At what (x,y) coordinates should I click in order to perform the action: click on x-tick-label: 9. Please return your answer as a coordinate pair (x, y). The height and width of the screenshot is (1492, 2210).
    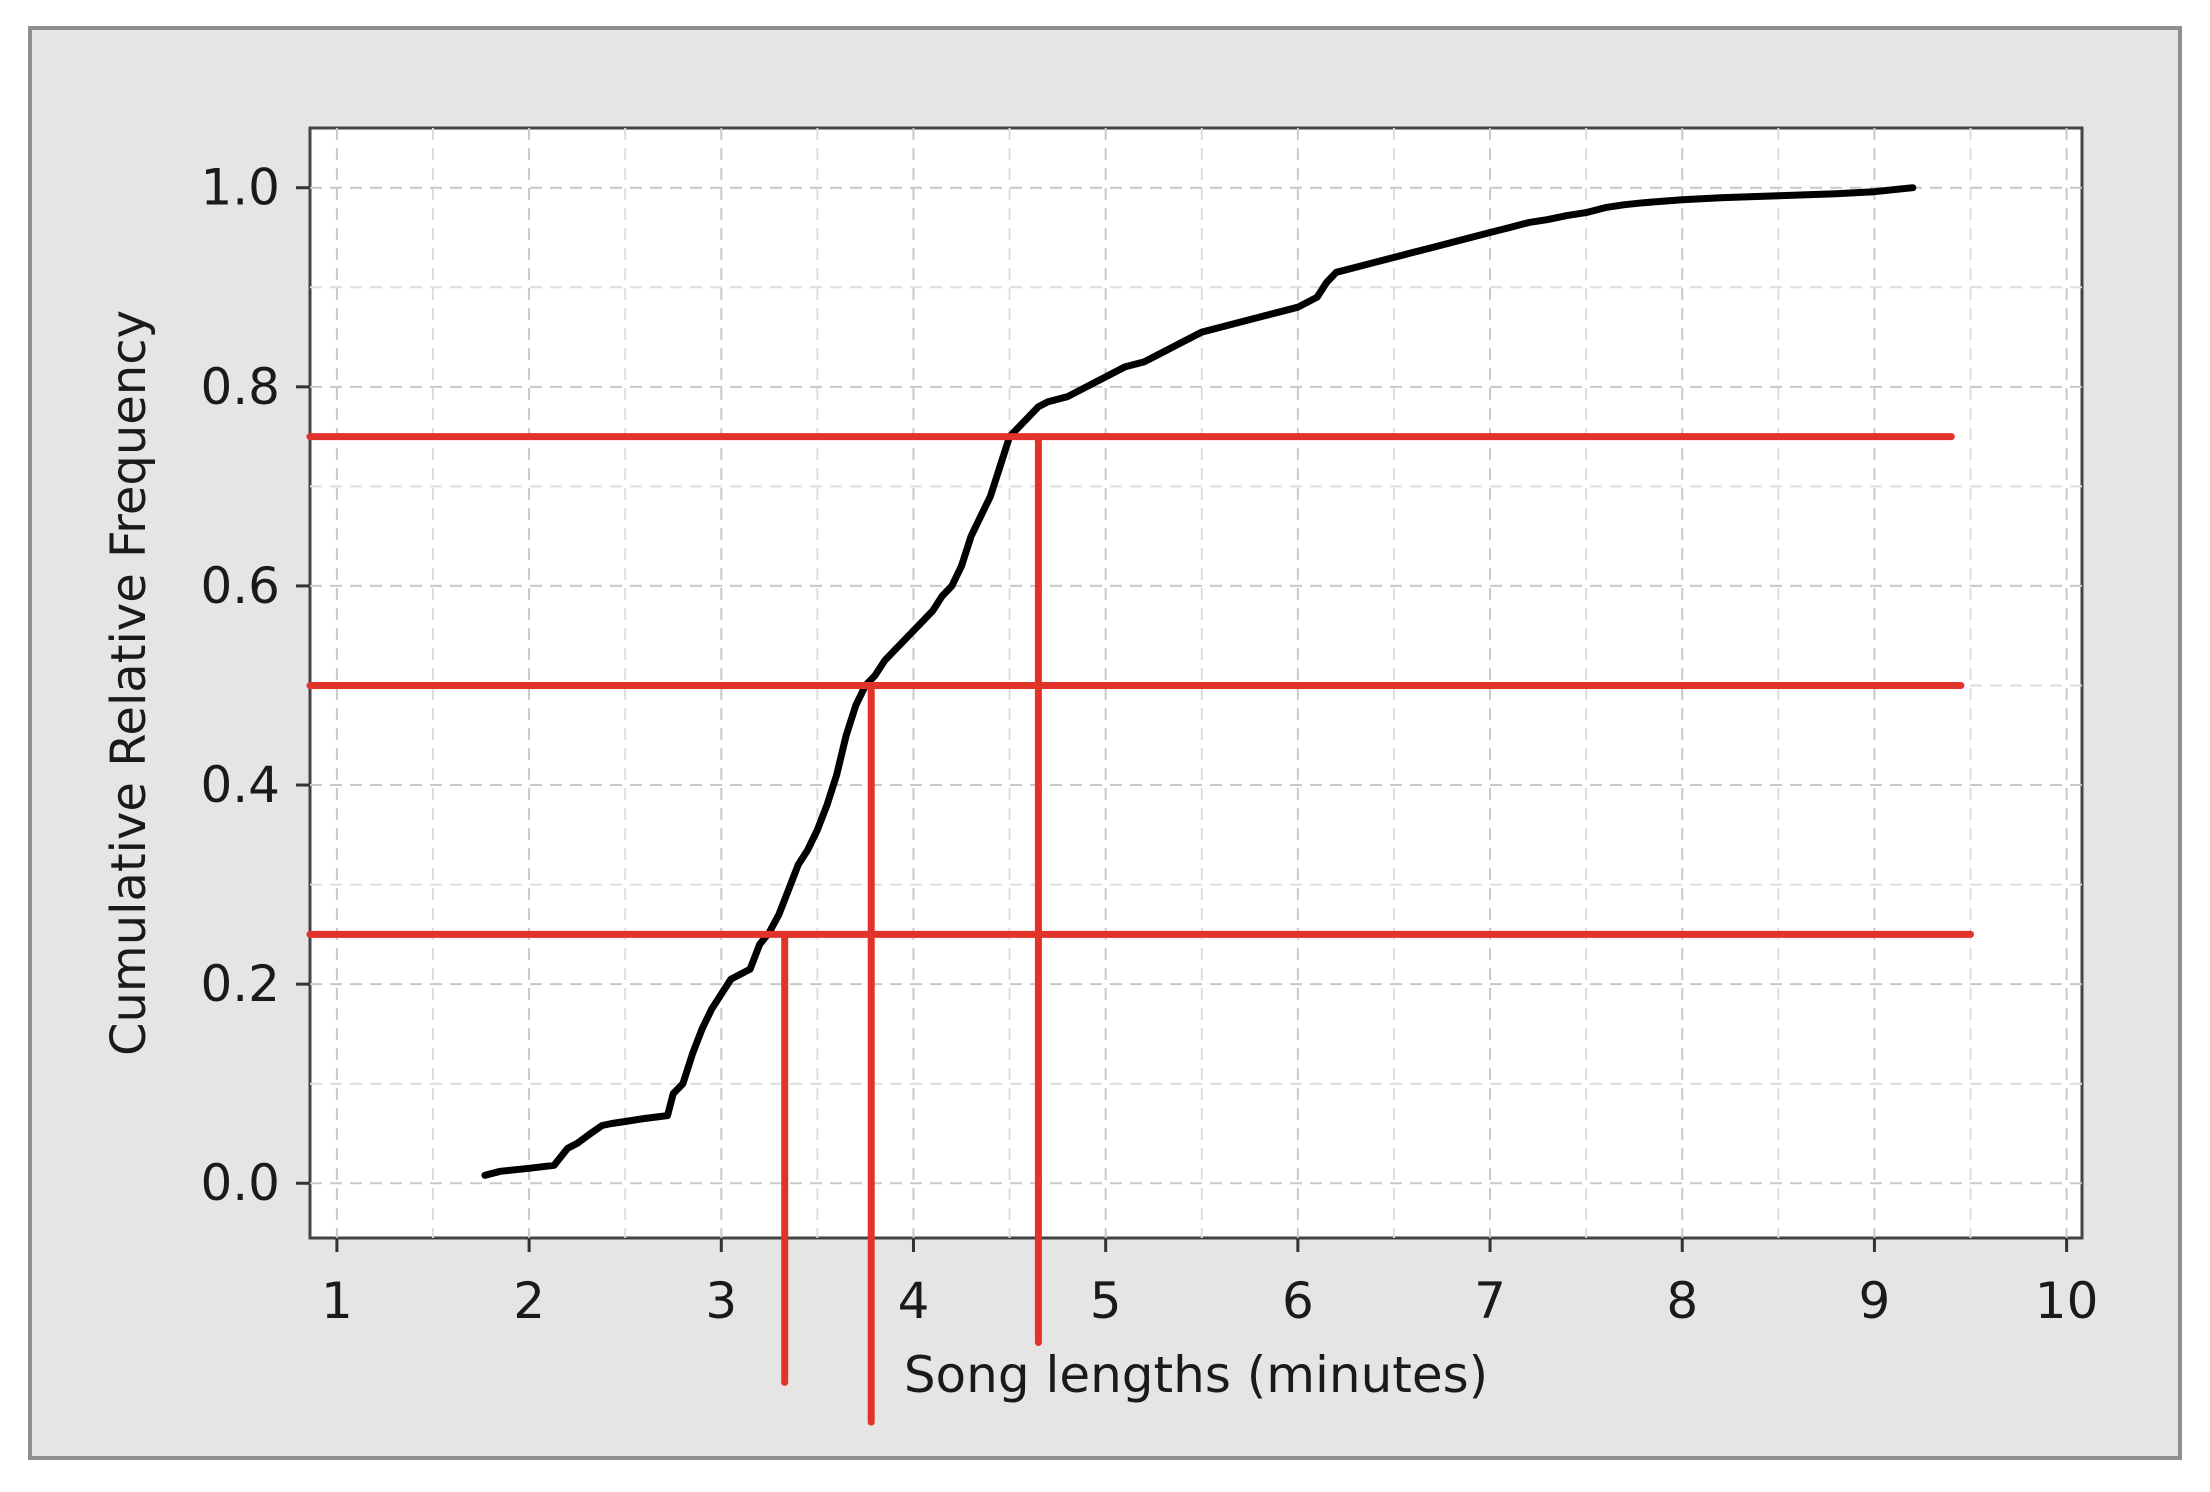
    Looking at the image, I should click on (1875, 1301).